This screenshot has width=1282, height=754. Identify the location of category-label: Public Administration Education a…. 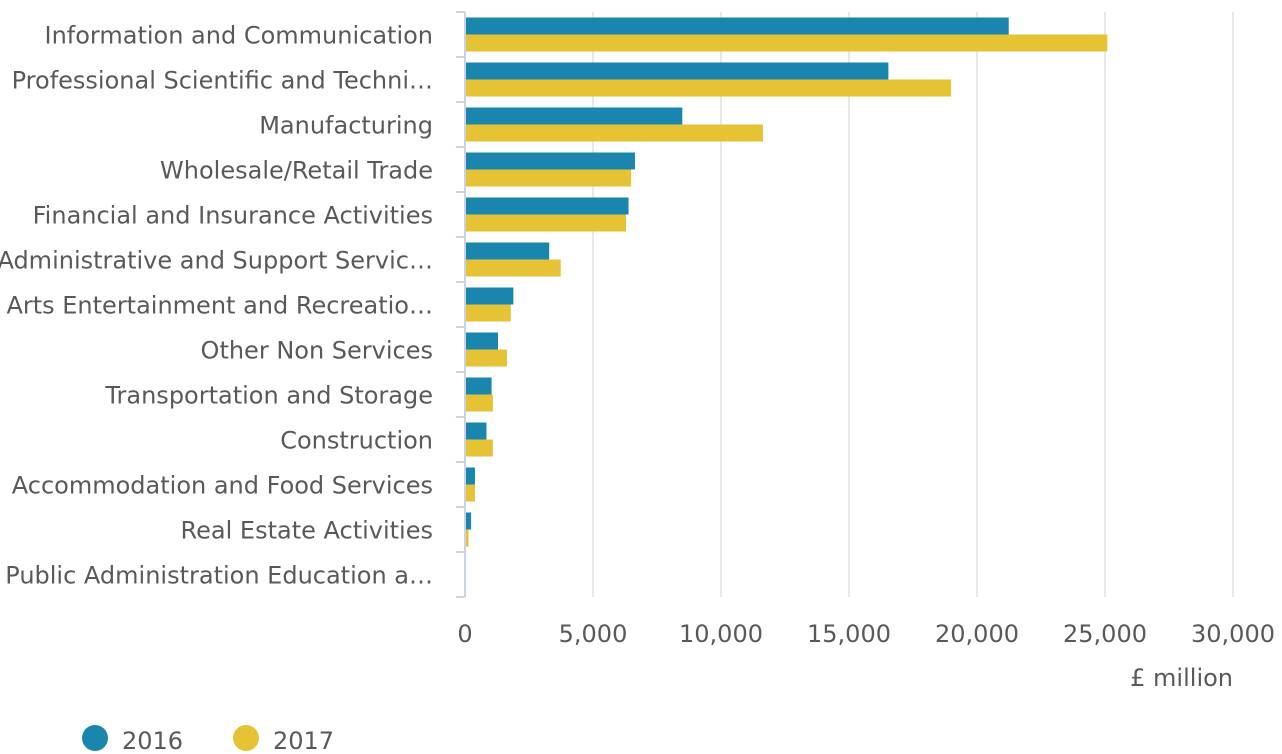
(219, 576).